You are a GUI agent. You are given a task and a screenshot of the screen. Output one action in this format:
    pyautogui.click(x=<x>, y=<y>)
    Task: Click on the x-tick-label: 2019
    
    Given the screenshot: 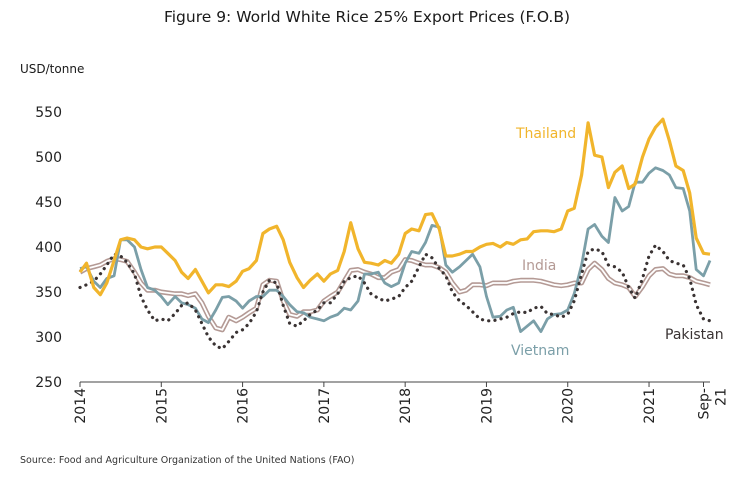 What is the action you would take?
    pyautogui.click(x=487, y=406)
    